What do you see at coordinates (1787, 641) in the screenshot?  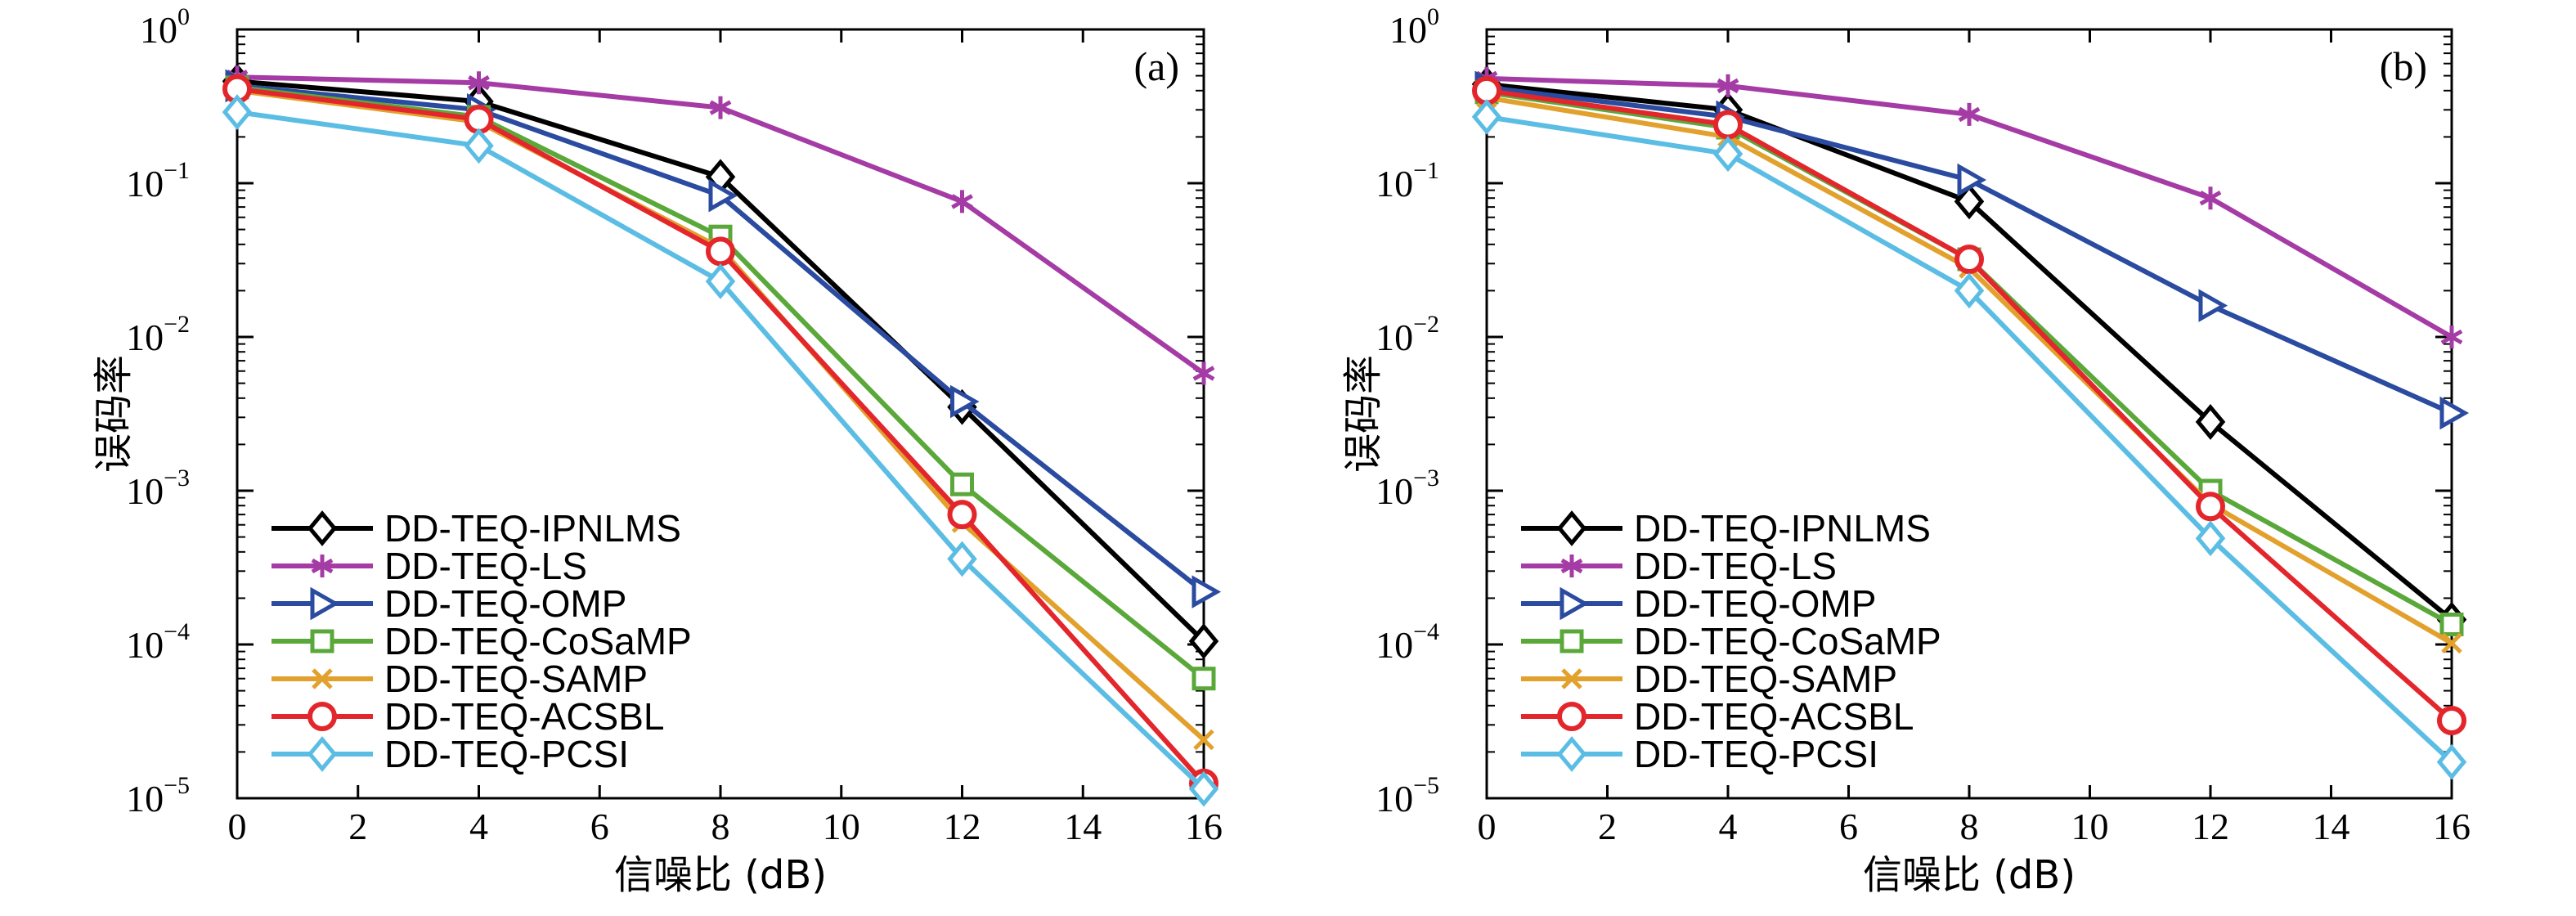 I see `legend-label: DD-TEQ-CoSaMP` at bounding box center [1787, 641].